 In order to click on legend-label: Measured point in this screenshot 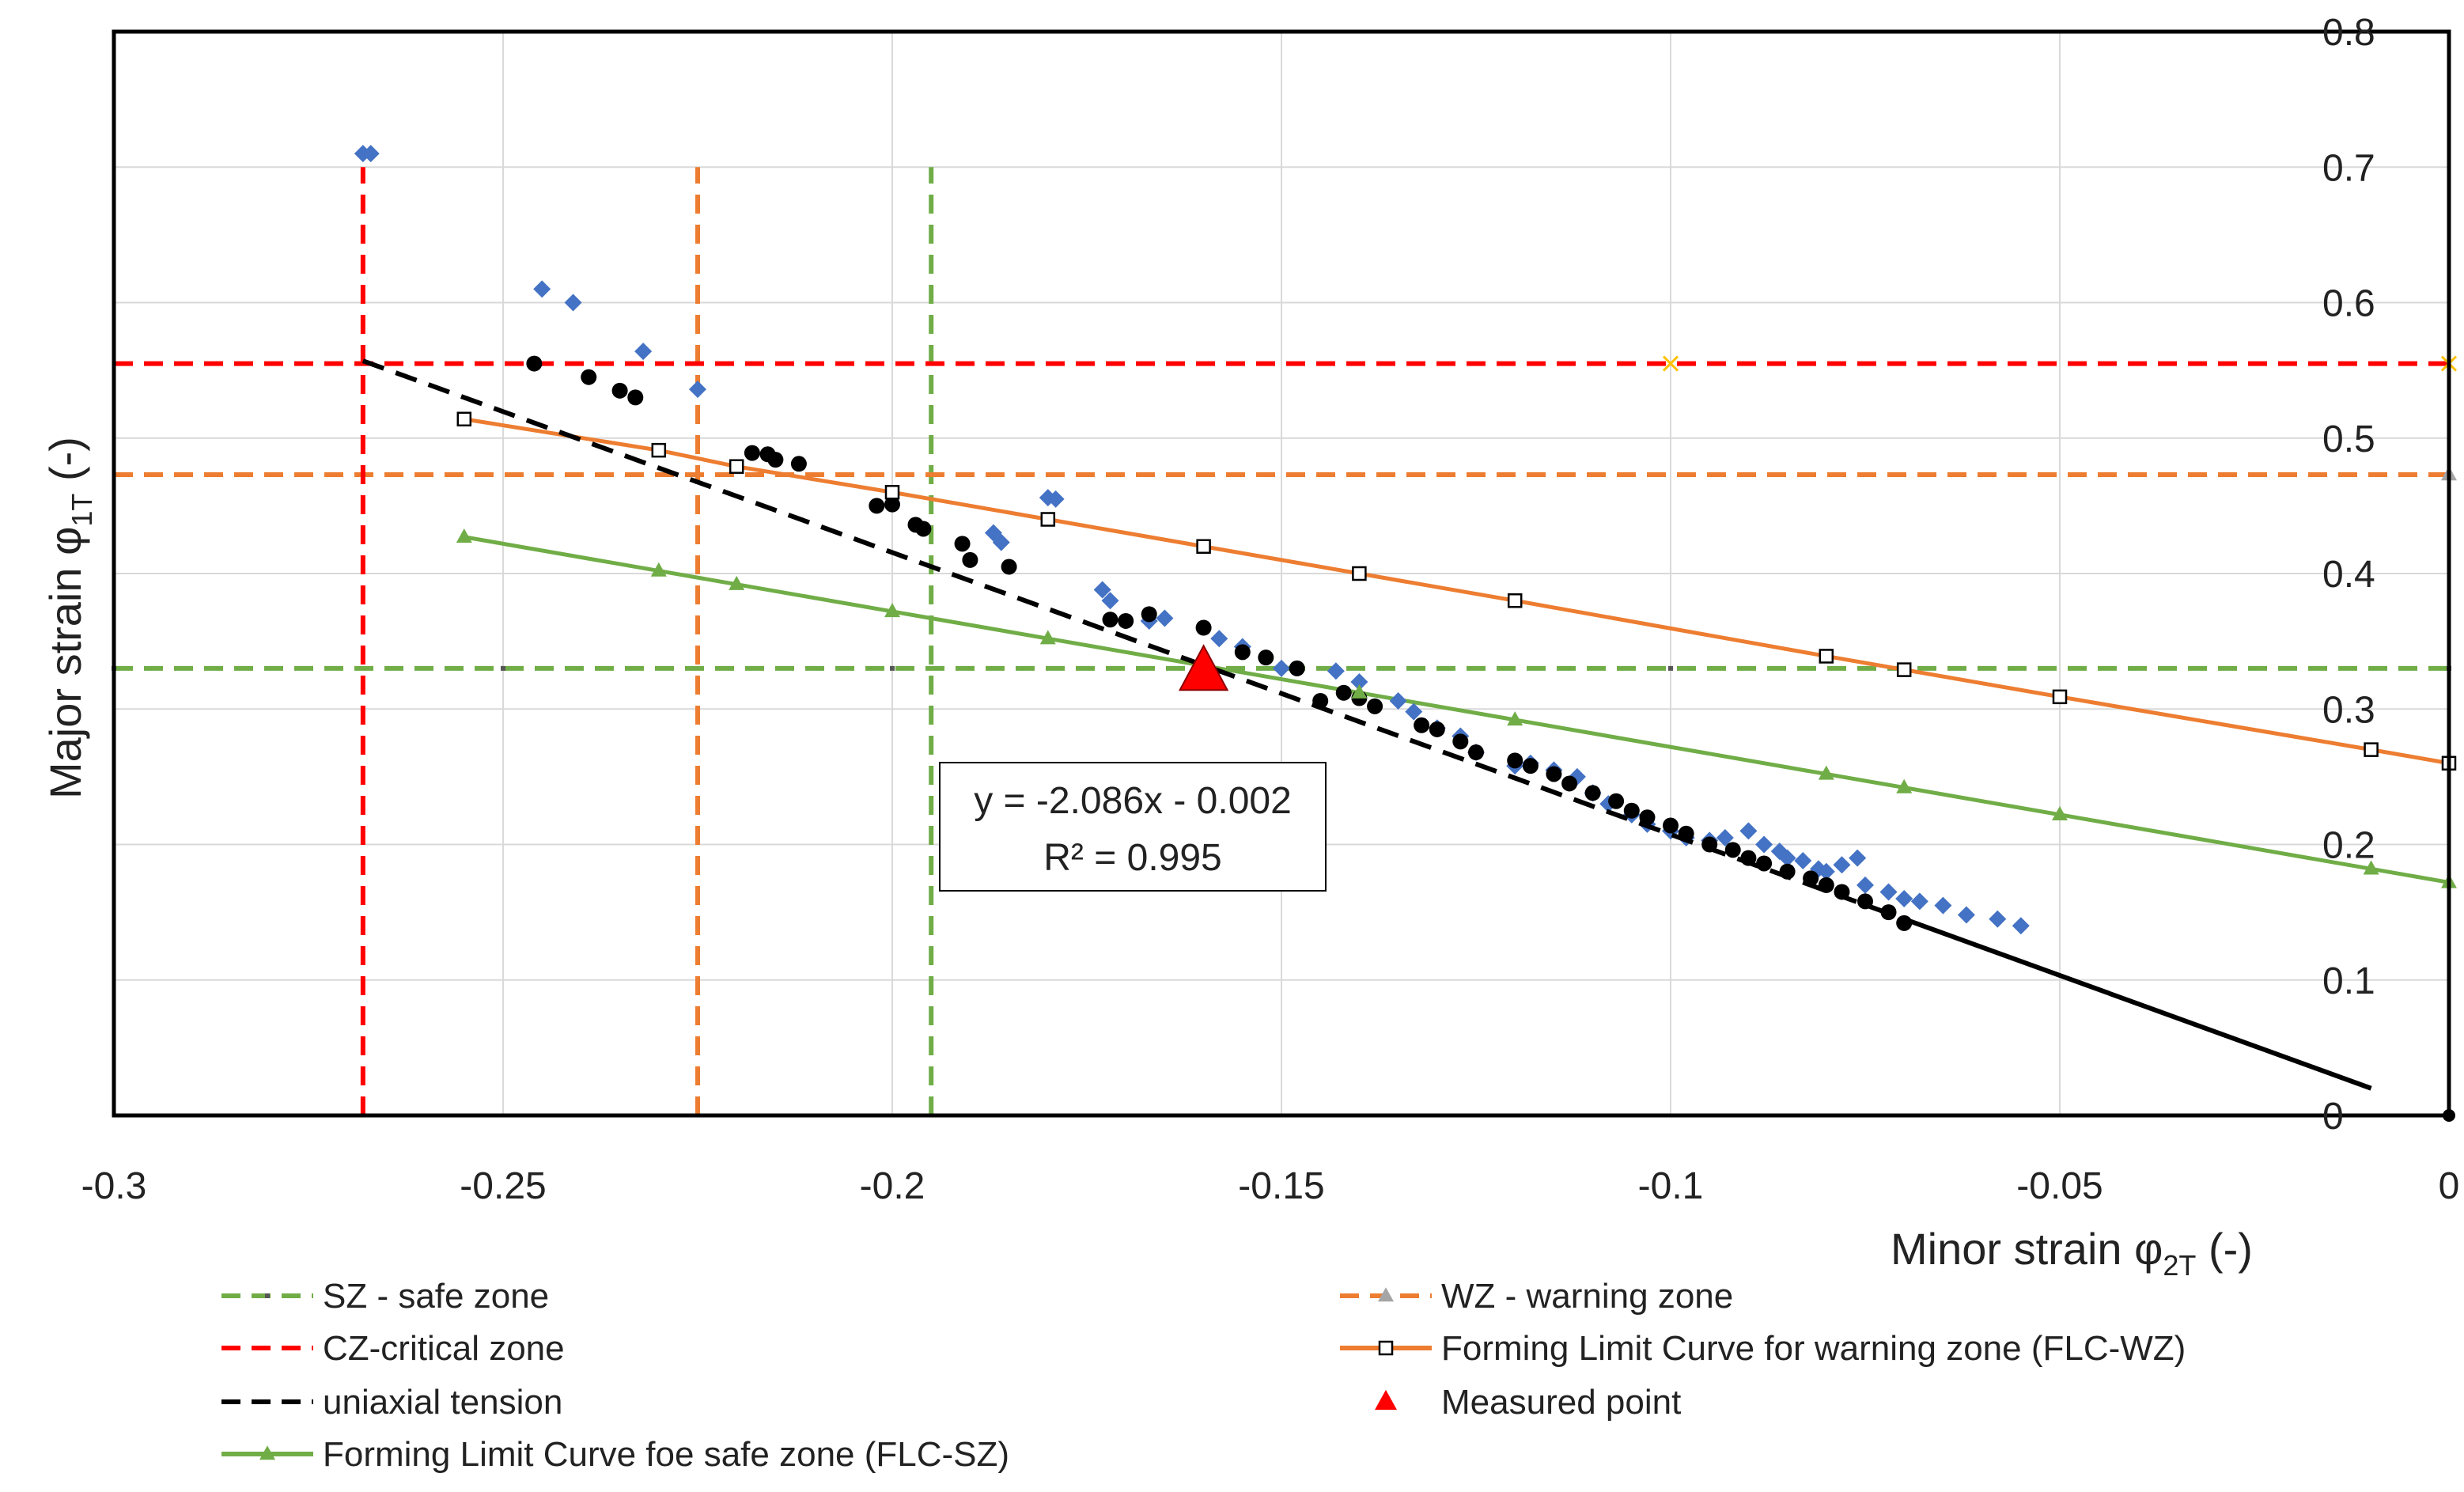, I will do `click(1561, 1402)`.